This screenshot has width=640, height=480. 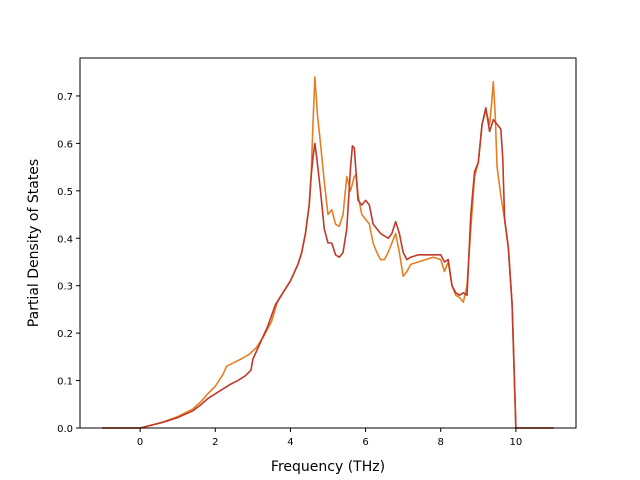 I want to click on x-tick-label: 6, so click(x=365, y=442).